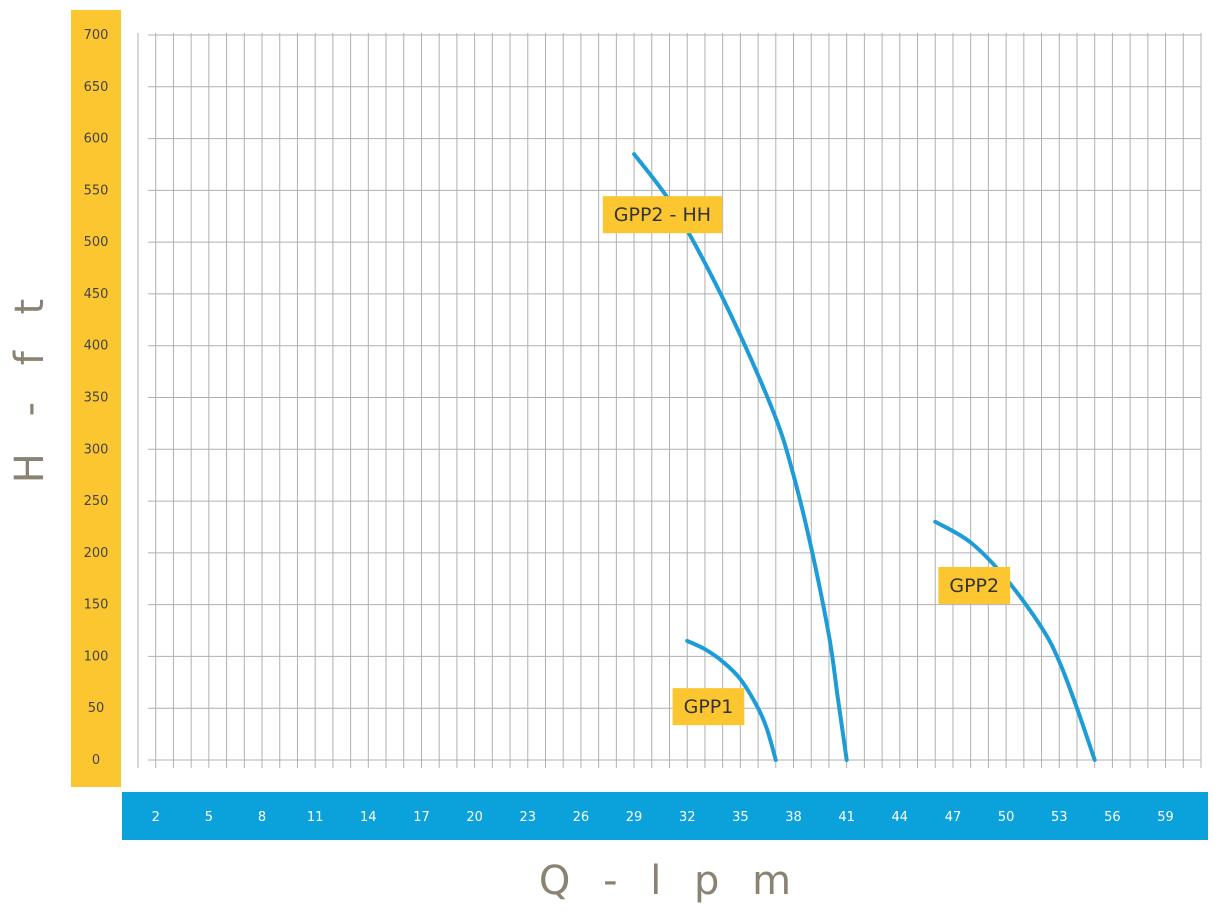 The width and height of the screenshot is (1218, 913). What do you see at coordinates (1112, 817) in the screenshot?
I see `x-tick-label: 56` at bounding box center [1112, 817].